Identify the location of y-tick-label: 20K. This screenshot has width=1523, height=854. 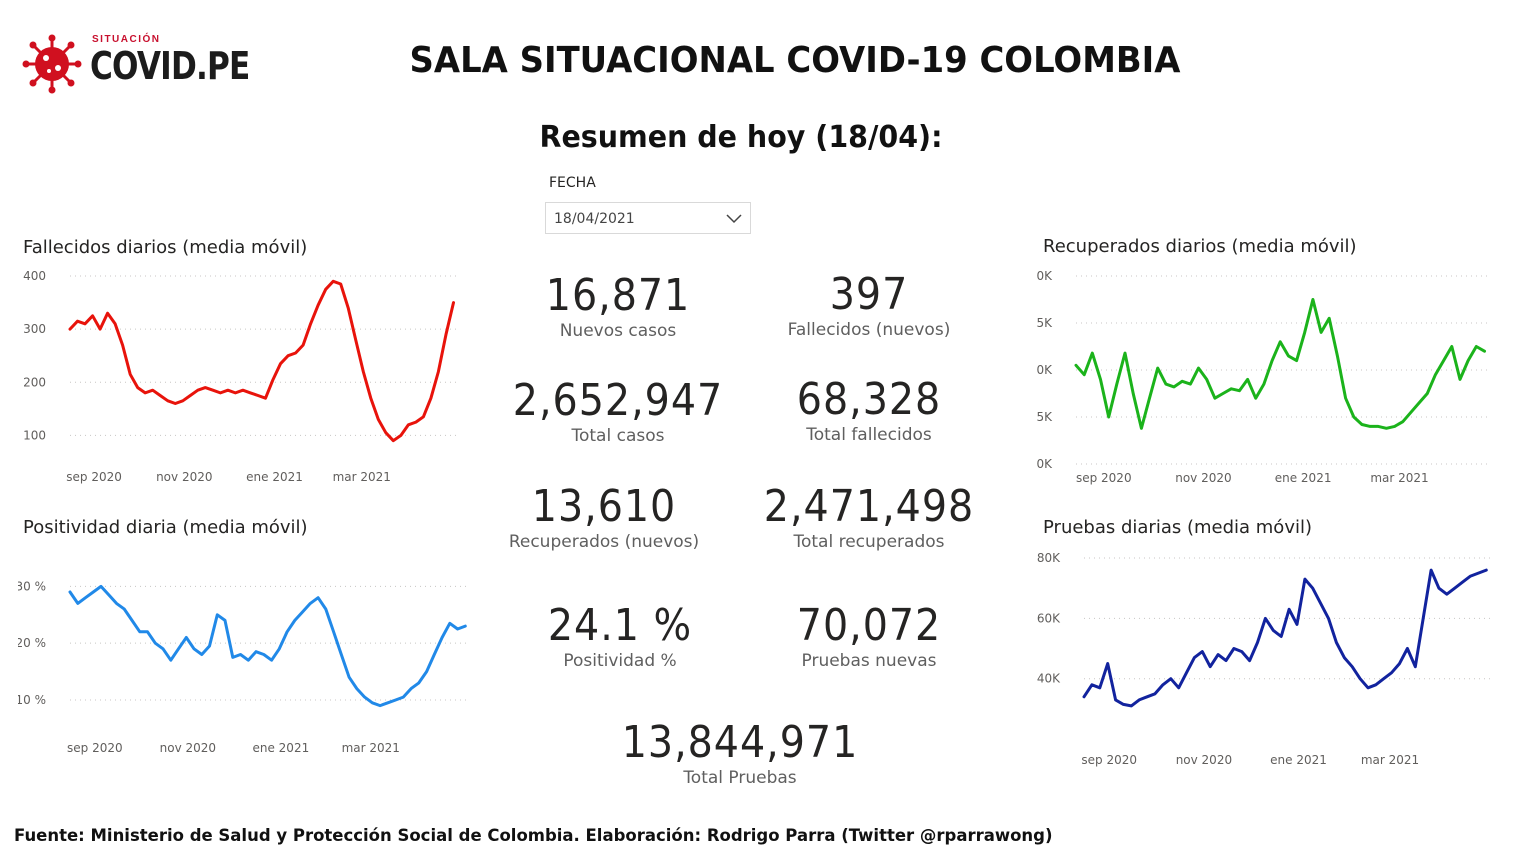
(1044, 276).